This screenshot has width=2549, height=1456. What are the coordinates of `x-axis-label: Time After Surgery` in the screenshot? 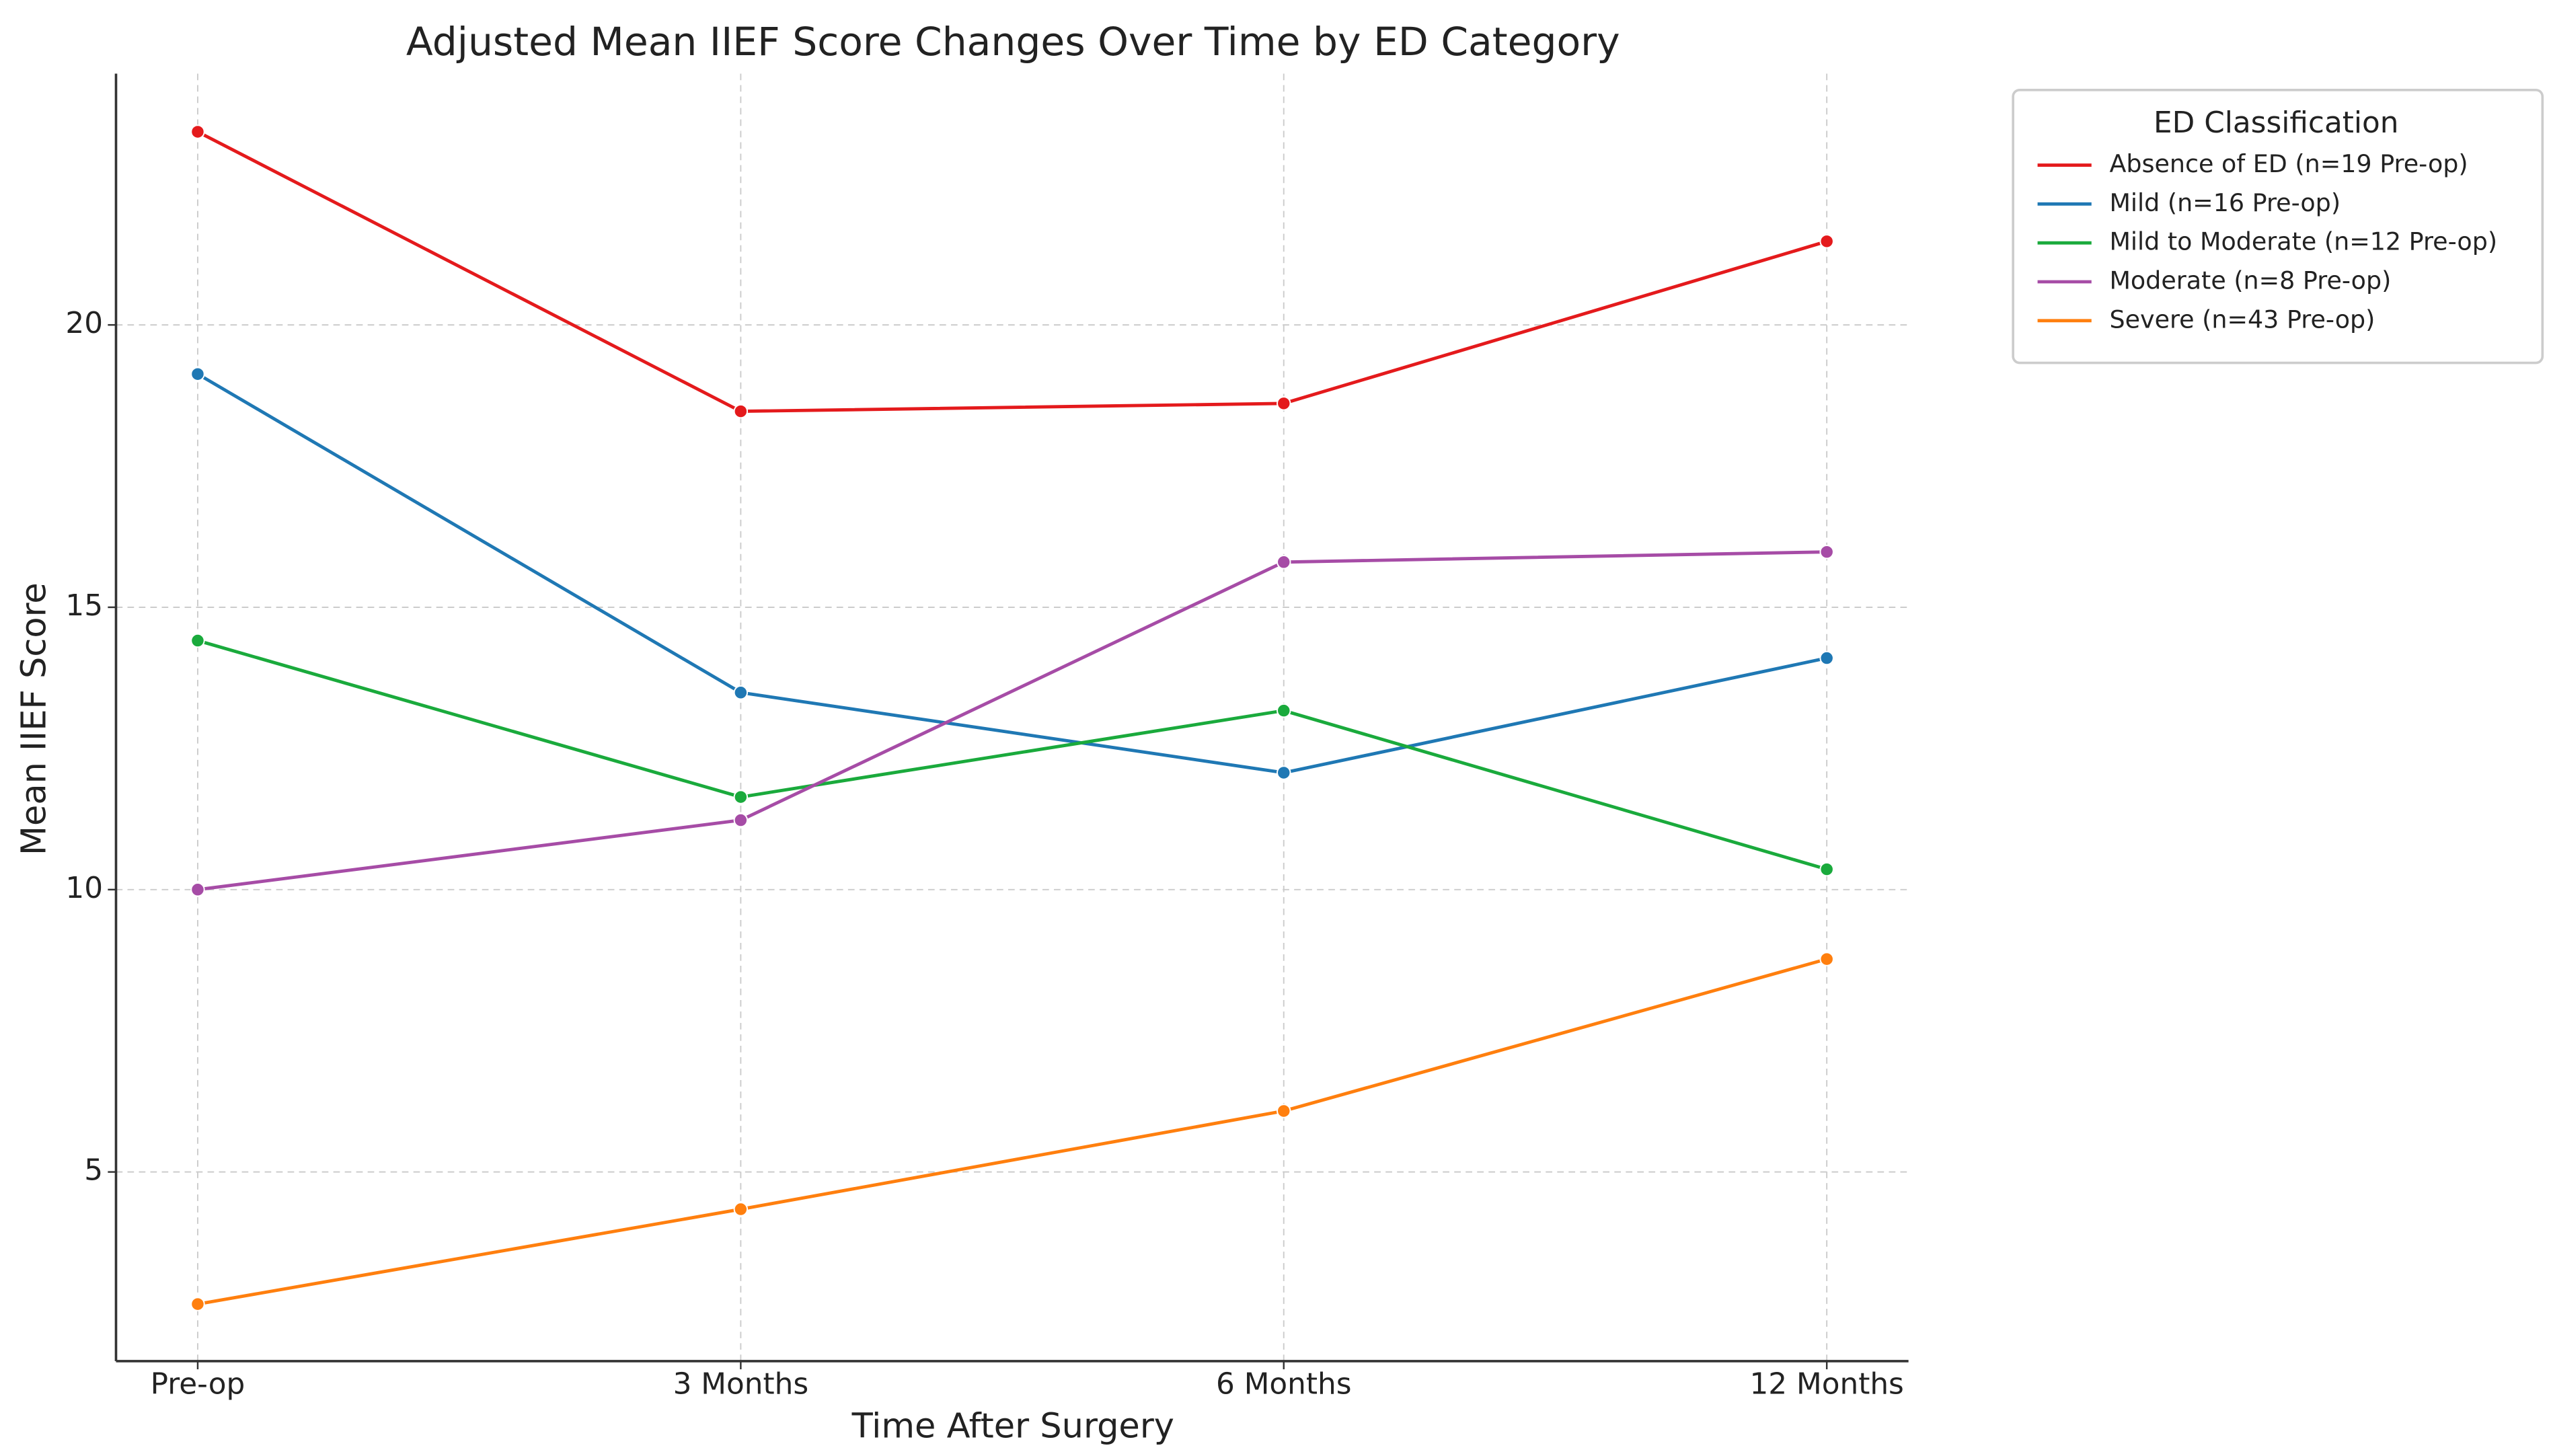 It's located at (1012, 1427).